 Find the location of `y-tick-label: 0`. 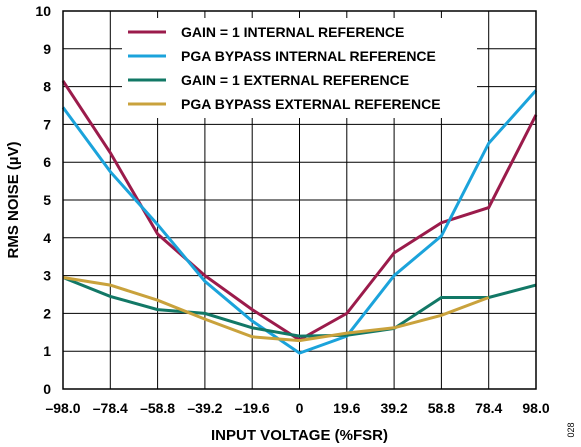

y-tick-label: 0 is located at coordinates (47, 389).